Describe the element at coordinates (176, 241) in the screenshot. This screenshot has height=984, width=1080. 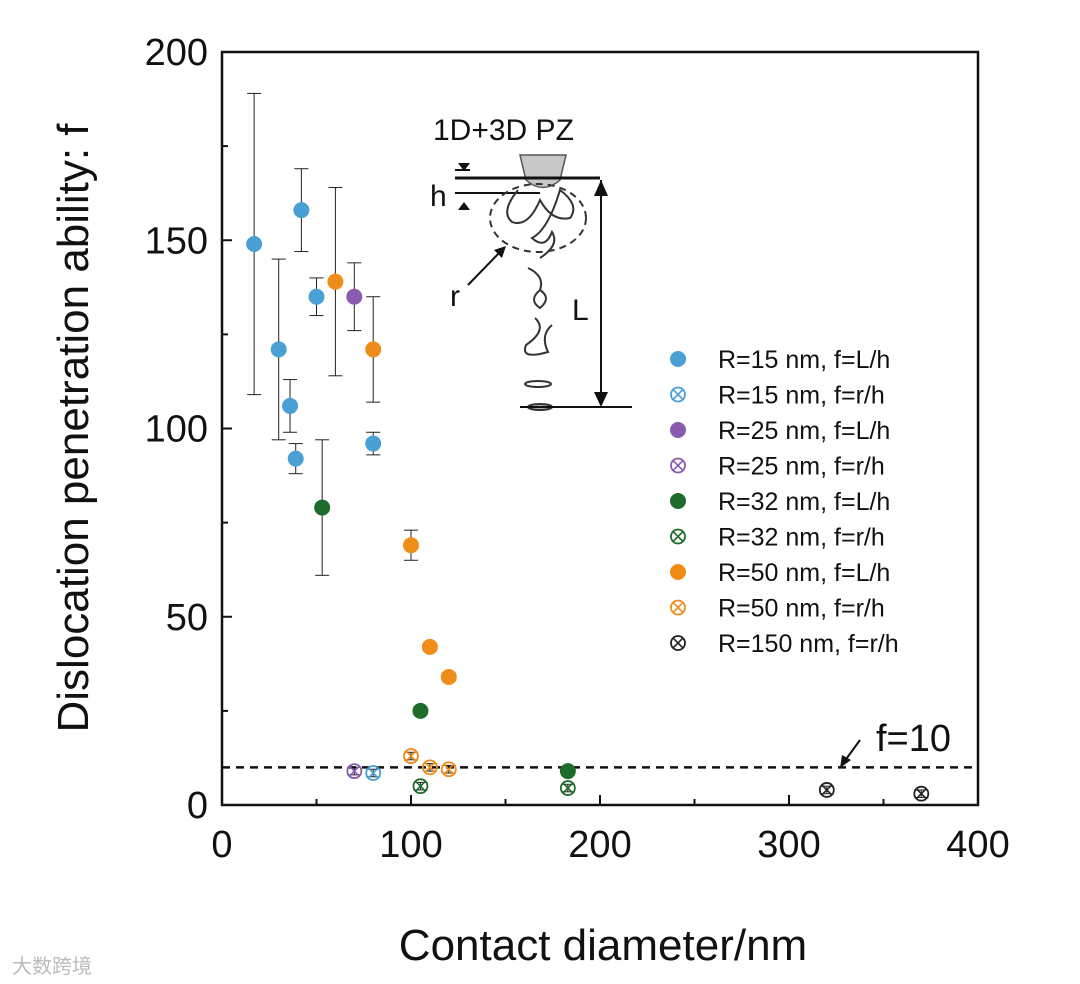
I see `y-tick-label: 150` at that location.